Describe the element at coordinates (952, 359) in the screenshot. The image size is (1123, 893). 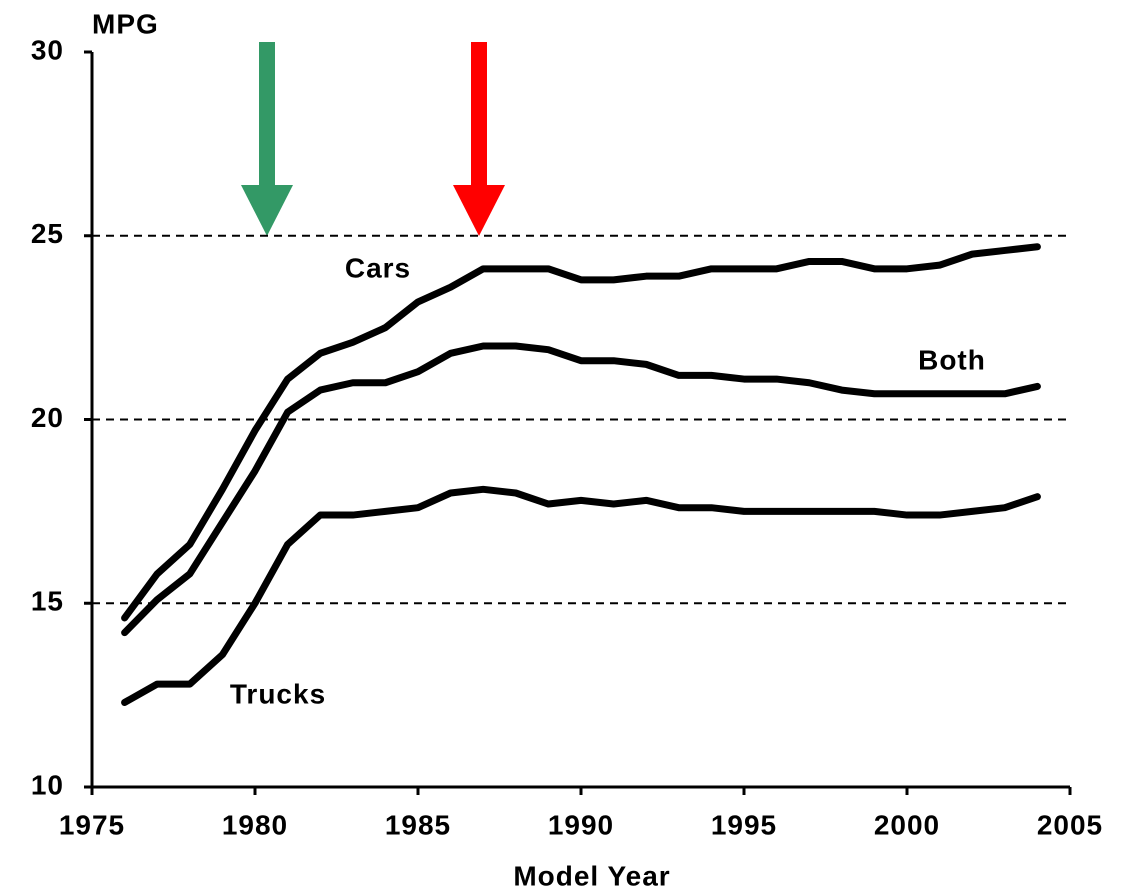
I see `series-label: Both` at that location.